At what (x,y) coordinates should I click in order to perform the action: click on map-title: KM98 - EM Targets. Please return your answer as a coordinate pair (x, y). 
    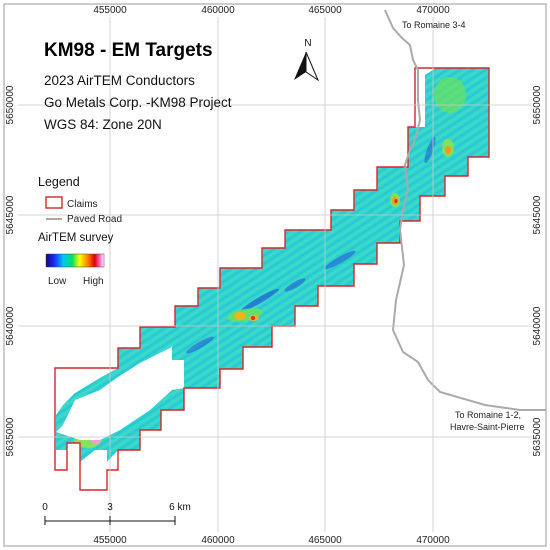
    Looking at the image, I should click on (128, 50).